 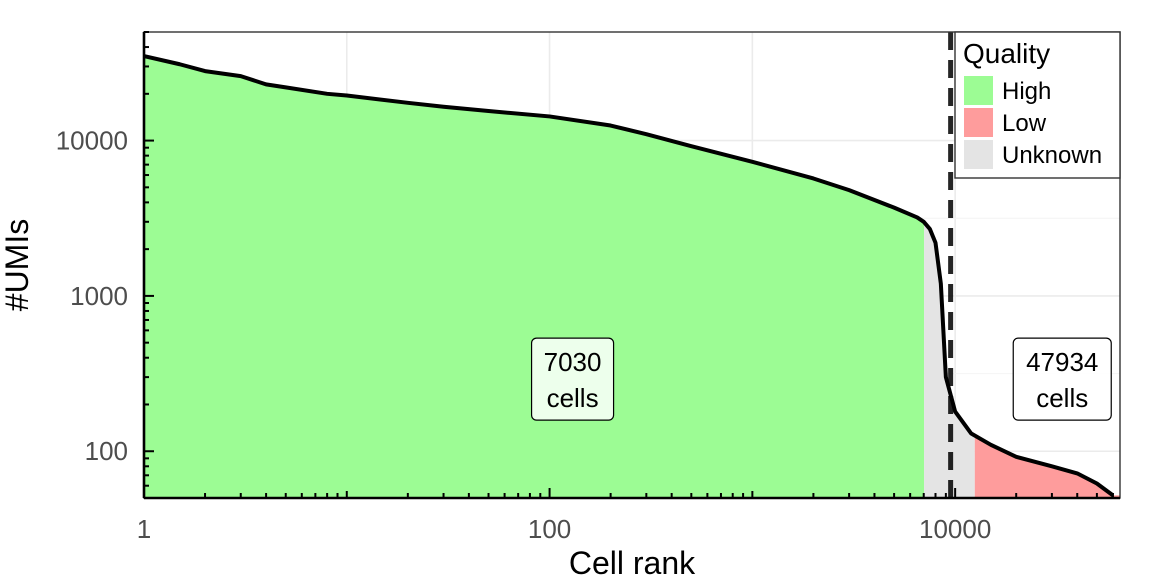 What do you see at coordinates (144, 529) in the screenshot?
I see `x-tick-label: 1` at bounding box center [144, 529].